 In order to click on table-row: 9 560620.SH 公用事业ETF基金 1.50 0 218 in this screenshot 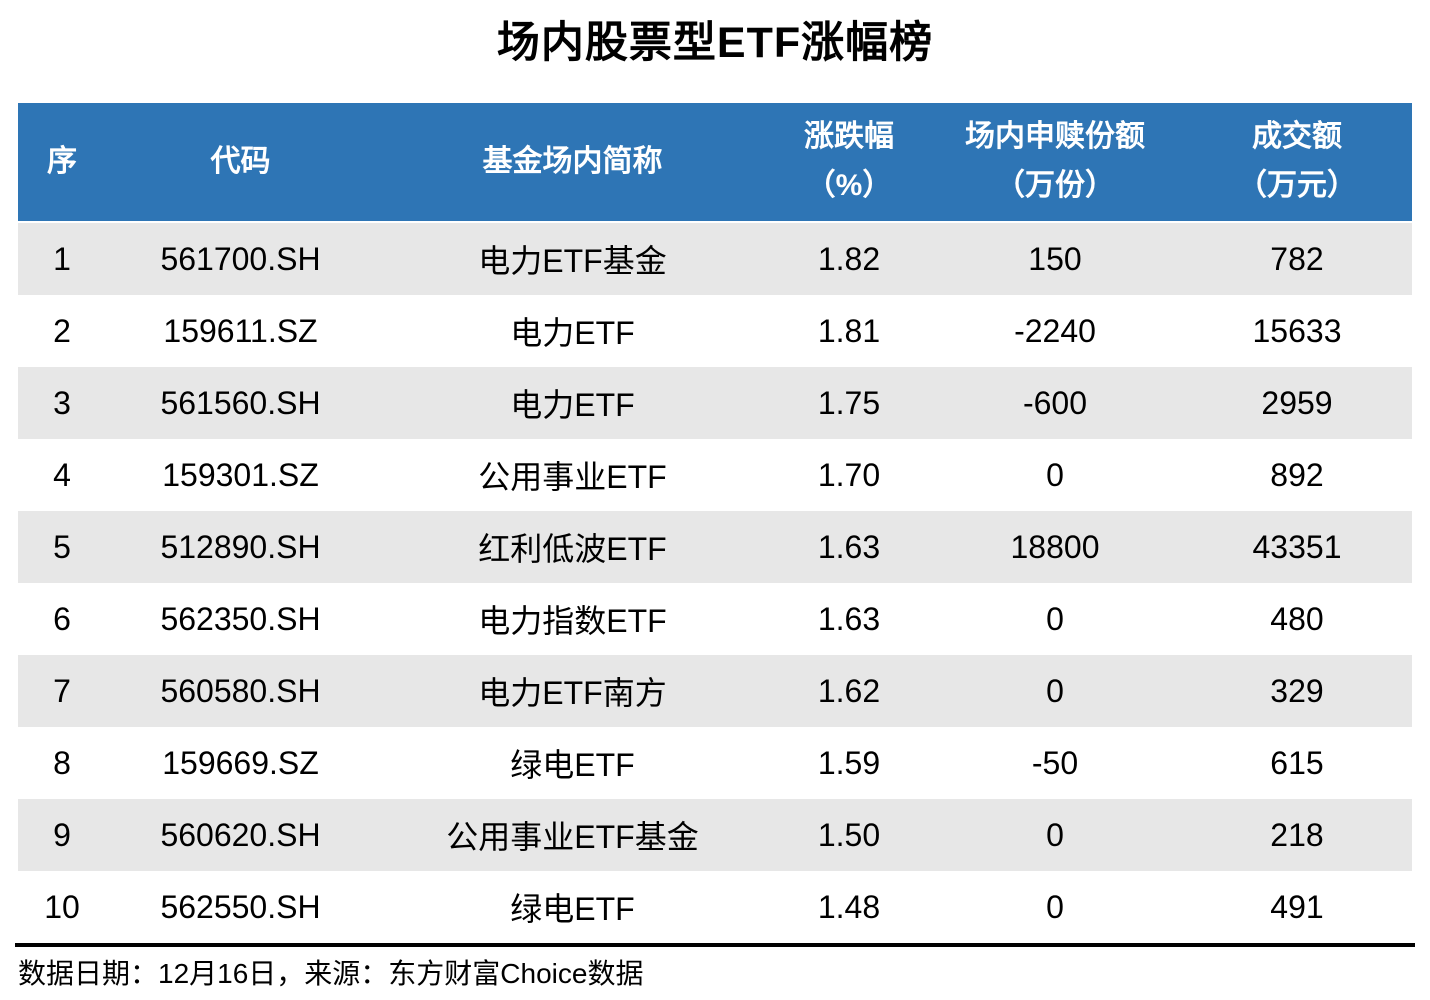, I will do `click(715, 835)`.